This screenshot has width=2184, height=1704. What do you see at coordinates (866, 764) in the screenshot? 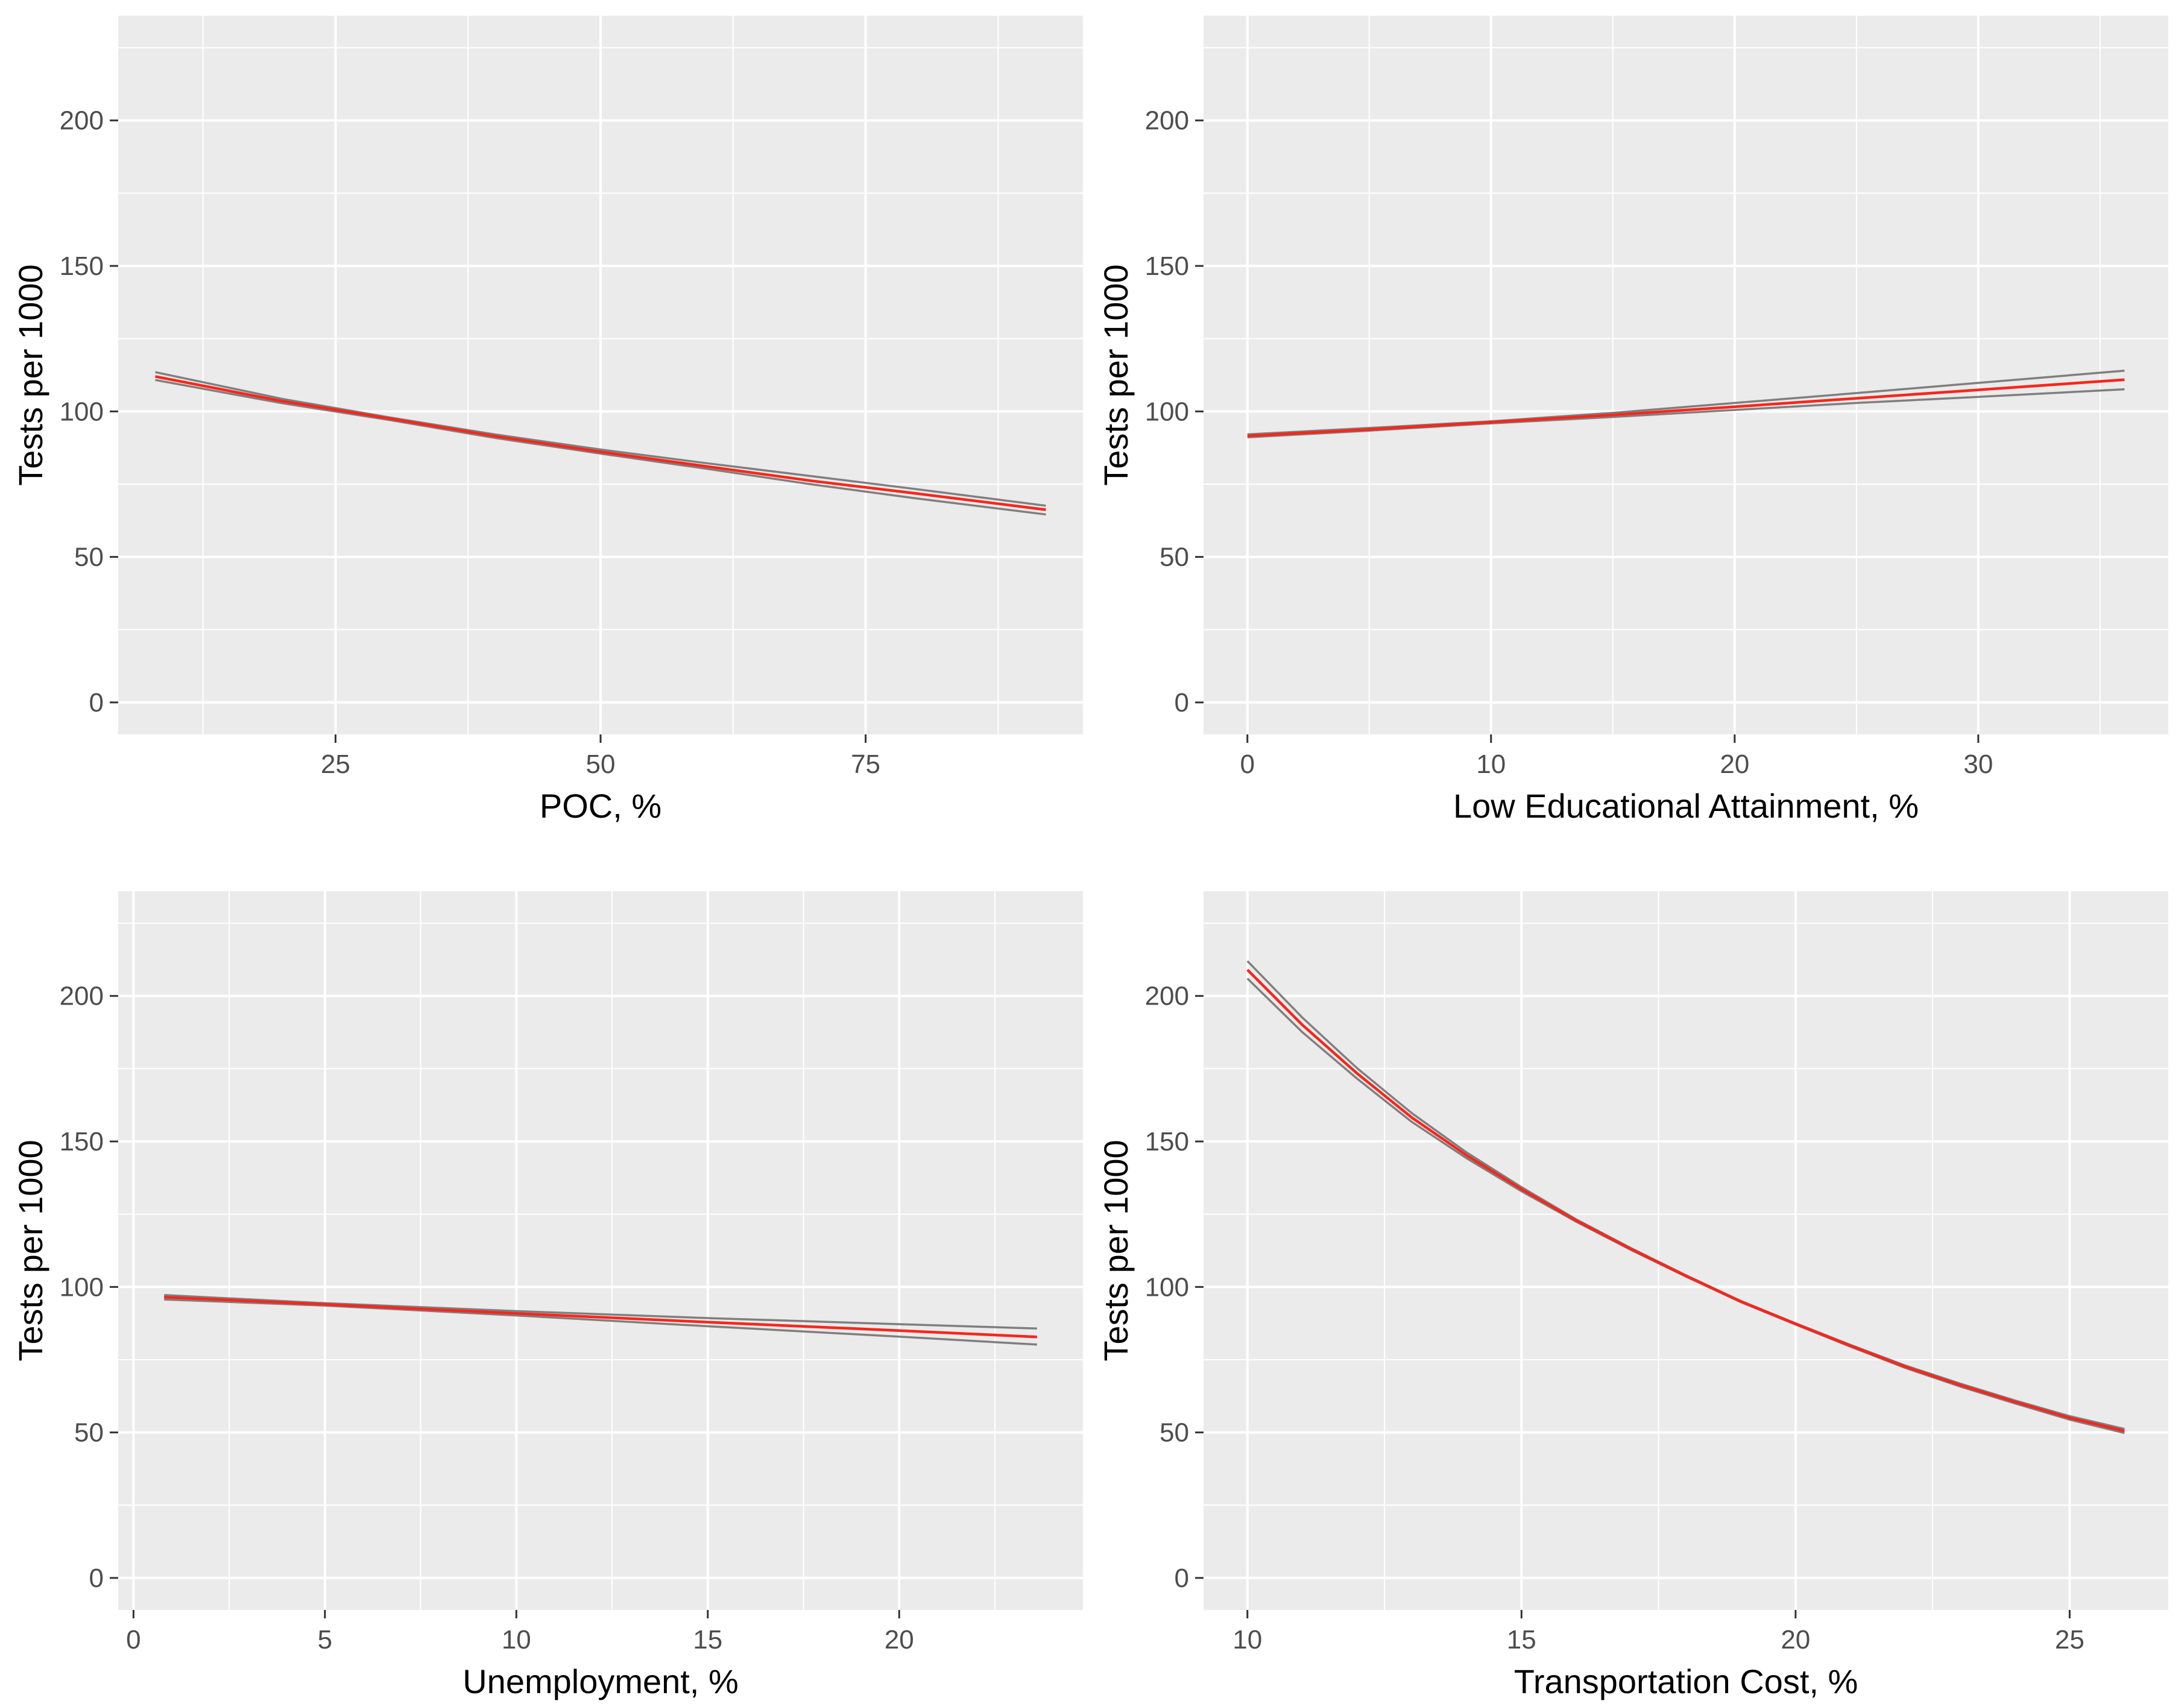
I see `x-tick-label: 75` at bounding box center [866, 764].